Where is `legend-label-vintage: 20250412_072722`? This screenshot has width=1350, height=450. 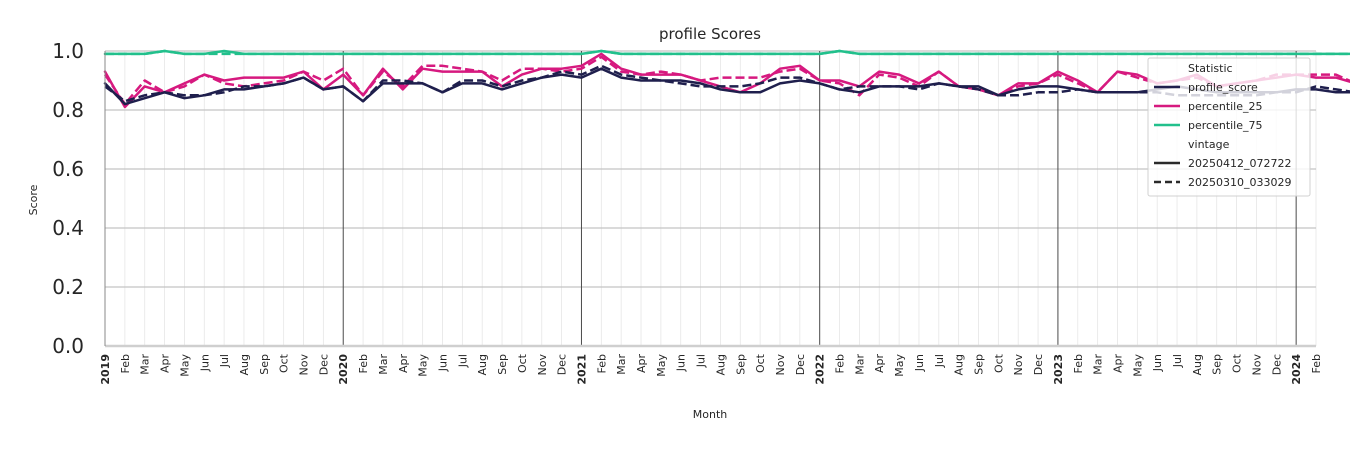
legend-label-vintage: 20250412_072722 is located at coordinates (1239, 163).